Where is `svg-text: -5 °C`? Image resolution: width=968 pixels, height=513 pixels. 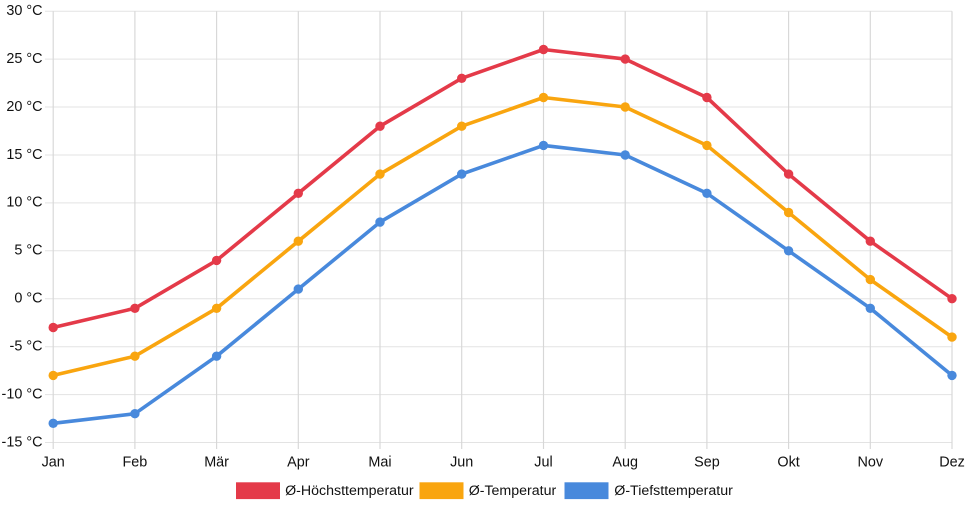 svg-text: -5 °C is located at coordinates (26, 347).